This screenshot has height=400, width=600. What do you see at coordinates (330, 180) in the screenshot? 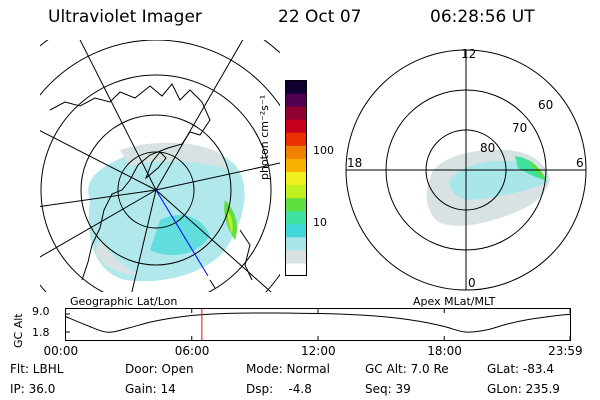
I see `colorbar-ticks: 100 10` at bounding box center [330, 180].